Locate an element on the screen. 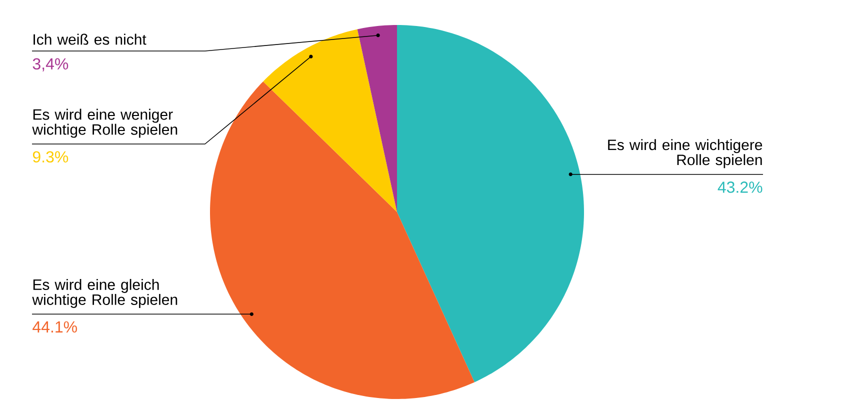  data-label: 43.2% is located at coordinates (740, 187).